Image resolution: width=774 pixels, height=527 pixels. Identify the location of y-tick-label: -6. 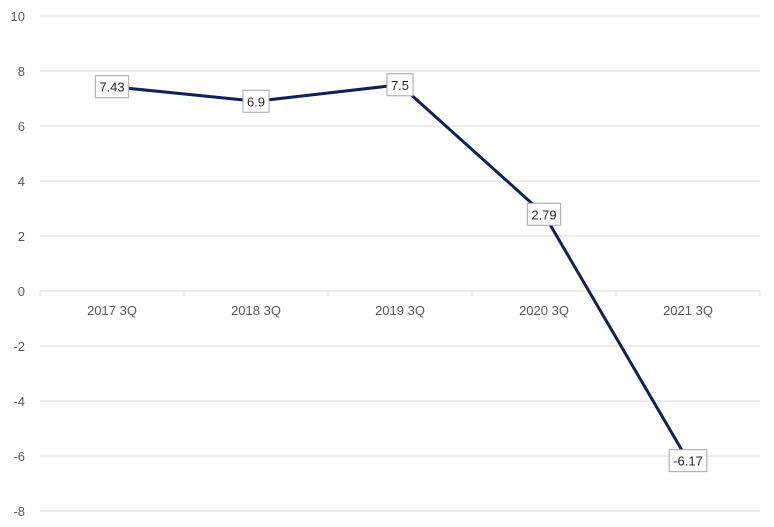
(19, 456).